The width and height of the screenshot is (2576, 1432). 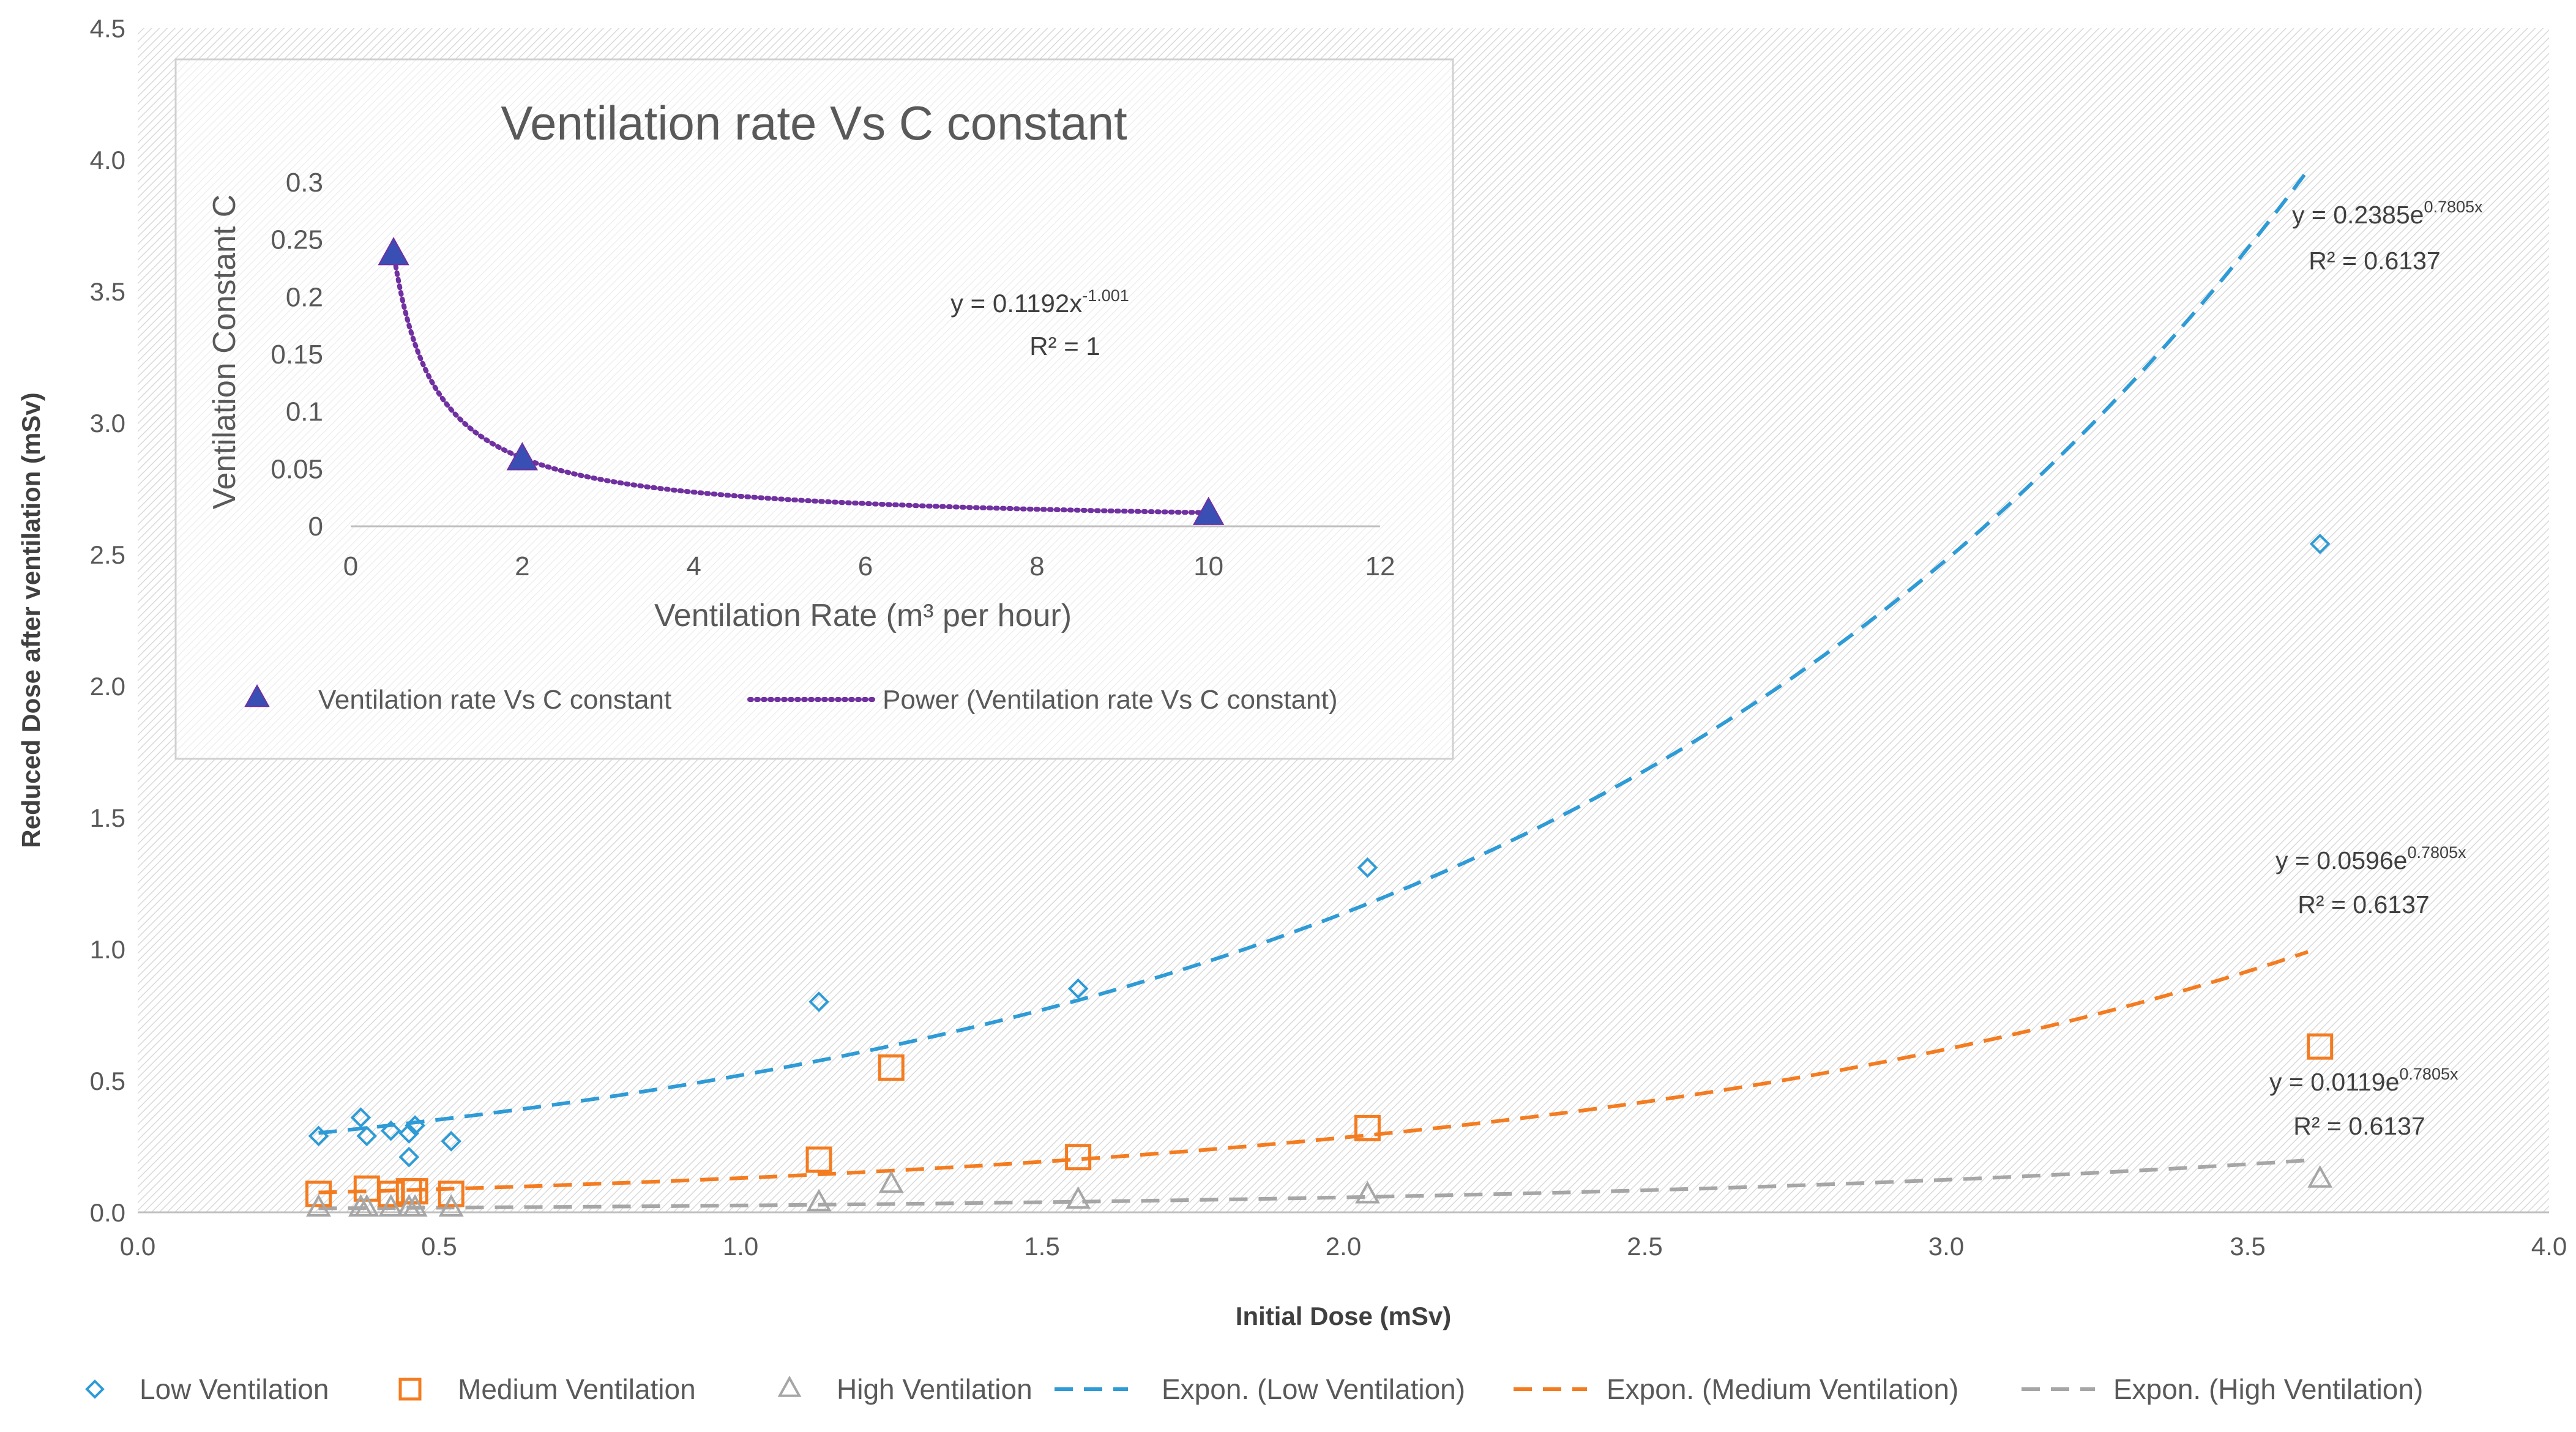 What do you see at coordinates (1782, 1389) in the screenshot?
I see `legend-label: Expon. (Medium Ventilation)` at bounding box center [1782, 1389].